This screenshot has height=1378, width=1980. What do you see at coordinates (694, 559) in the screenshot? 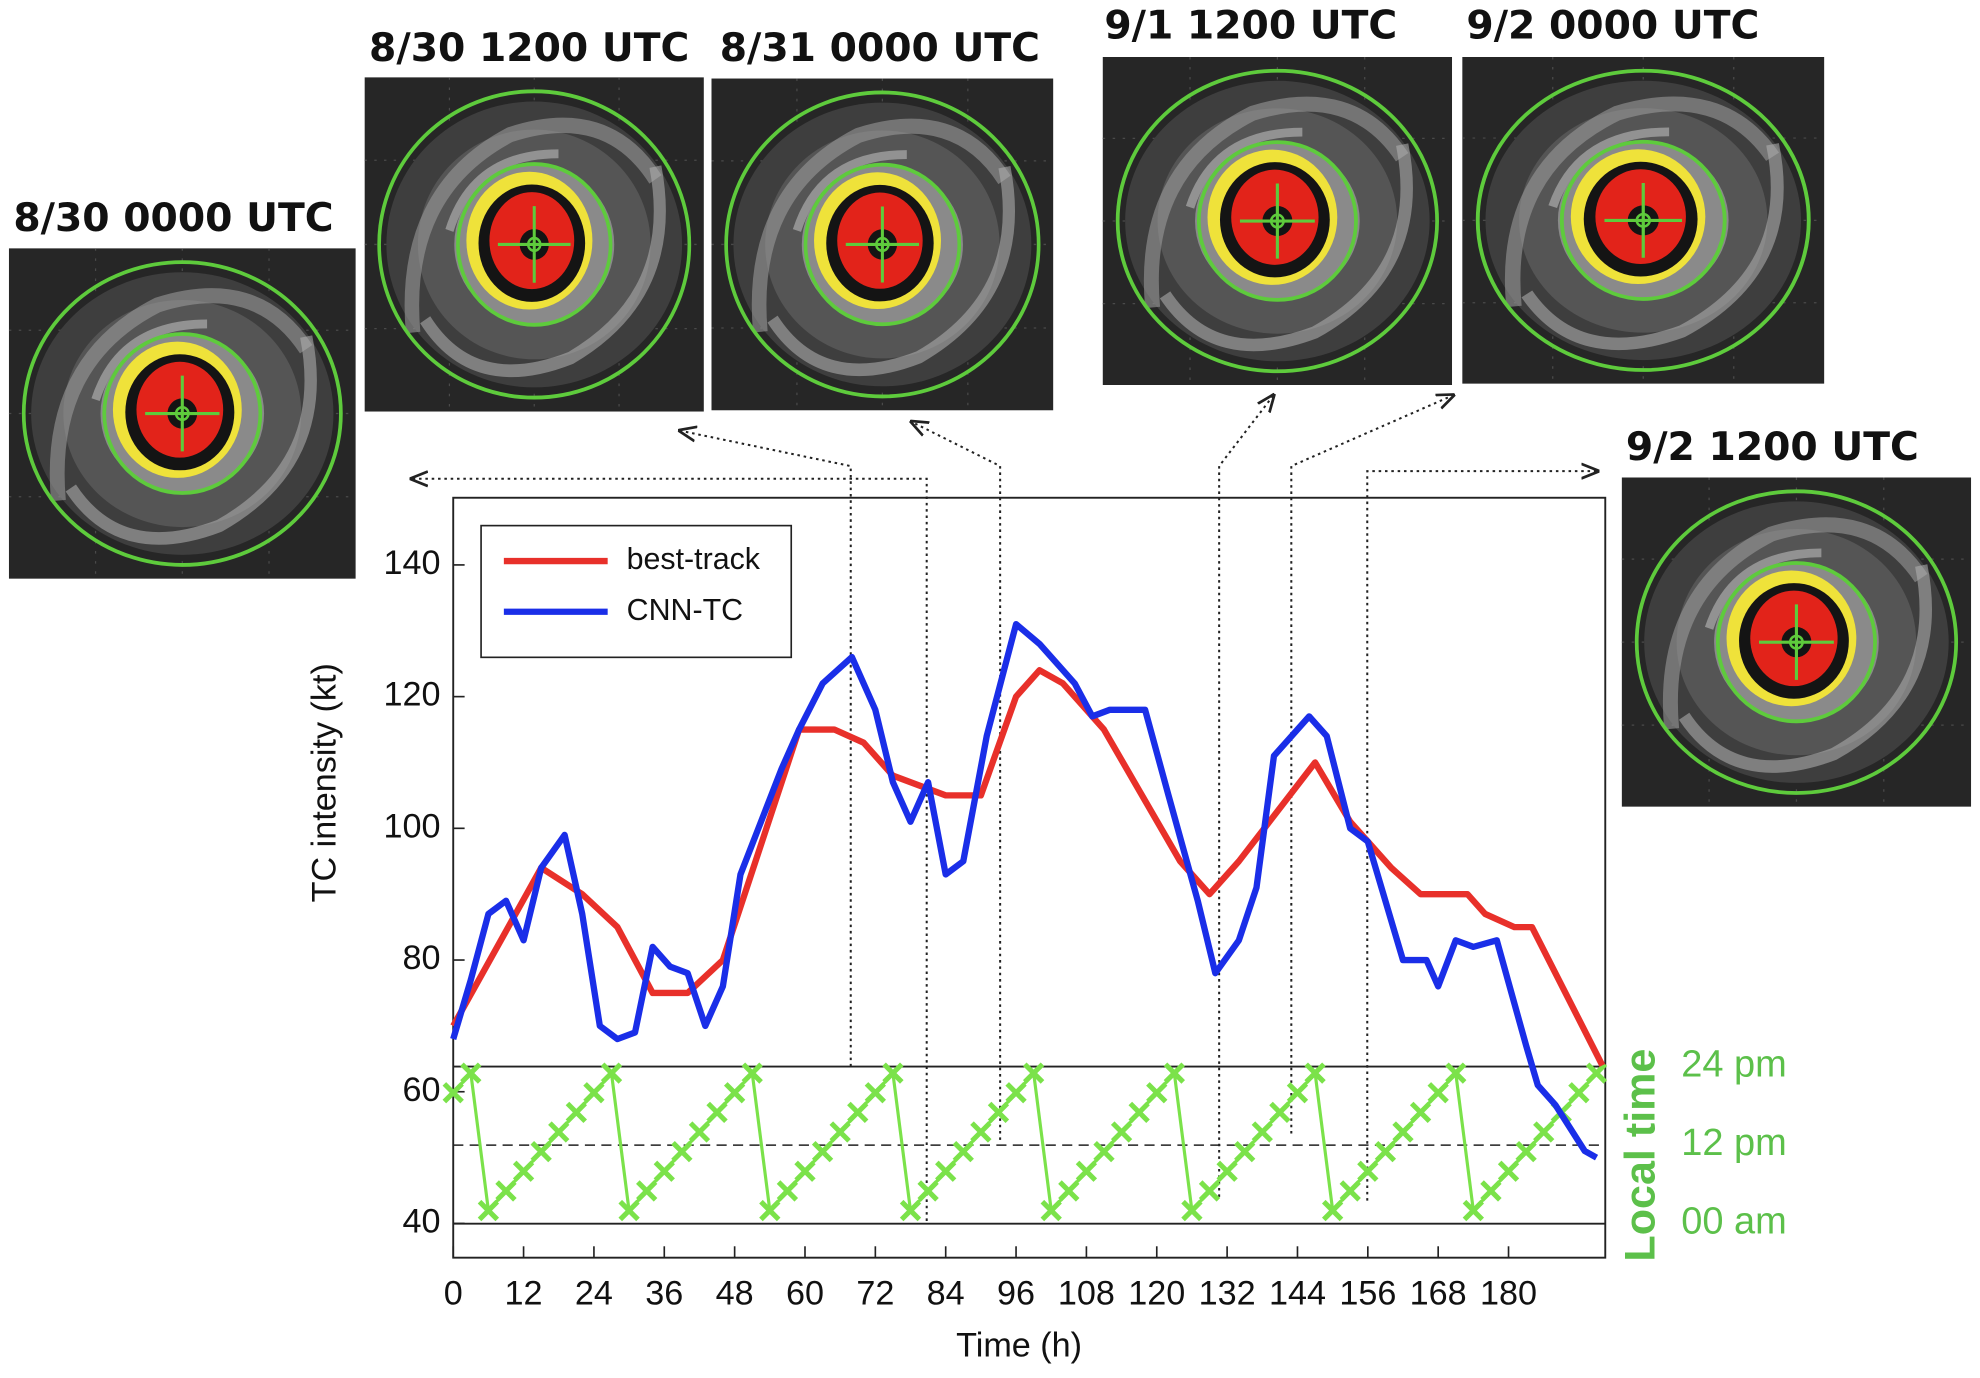
I see `legend-label: best-track` at bounding box center [694, 559].